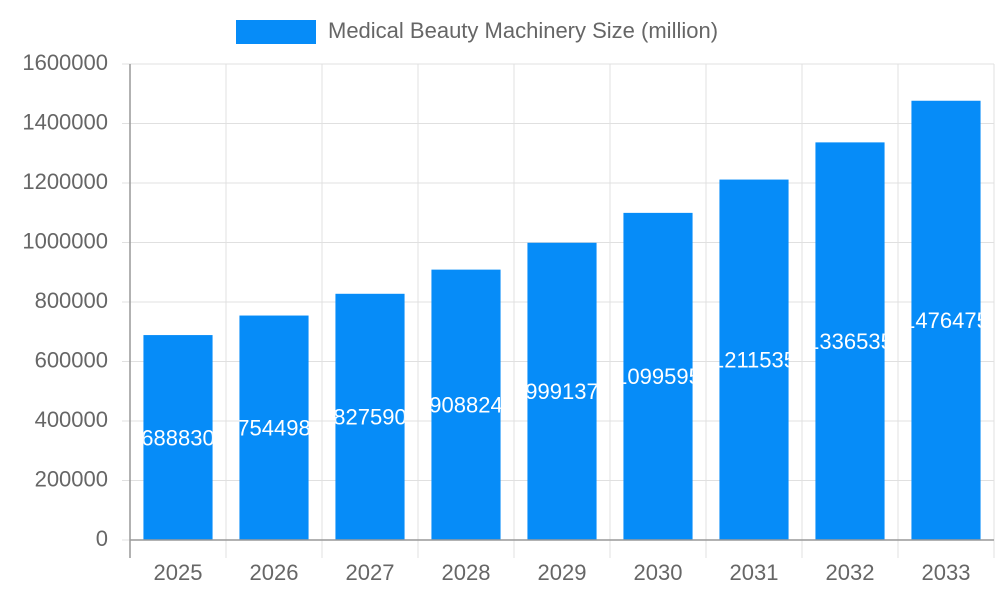  I want to click on value-label: 1099595, so click(658, 376).